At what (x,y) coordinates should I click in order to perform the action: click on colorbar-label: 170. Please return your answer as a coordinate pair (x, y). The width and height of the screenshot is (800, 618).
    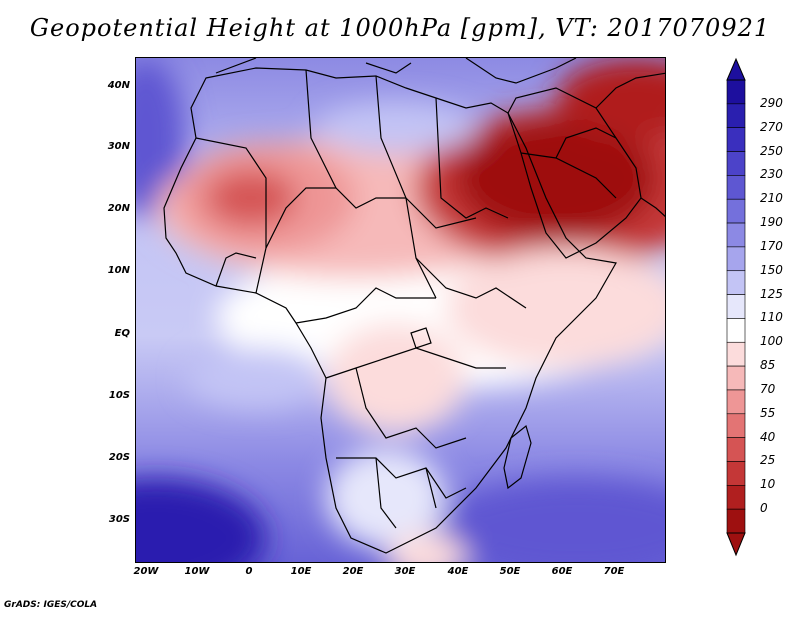
    Looking at the image, I should click on (771, 245).